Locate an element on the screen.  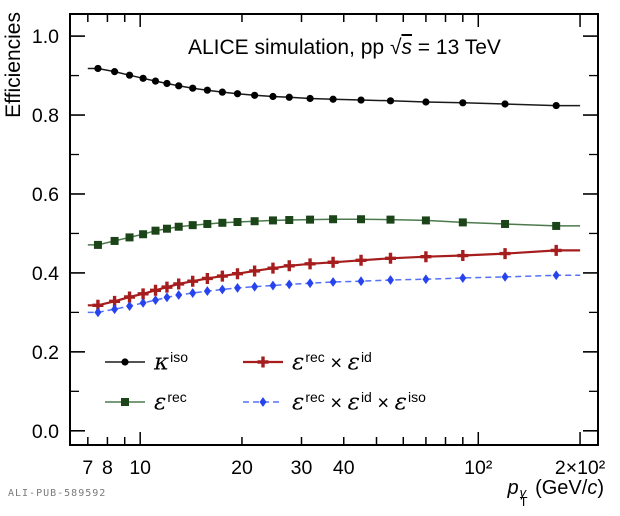
plot-title: ALICE simulation, pp √s = 13 TeV is located at coordinates (344, 48).